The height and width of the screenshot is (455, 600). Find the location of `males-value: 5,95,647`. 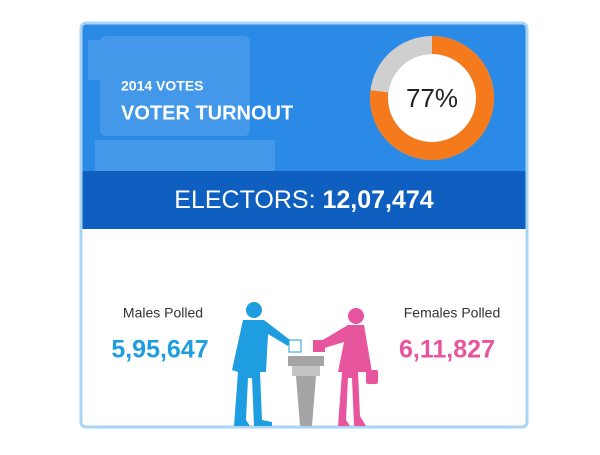

males-value: 5,95,647 is located at coordinates (159, 350).